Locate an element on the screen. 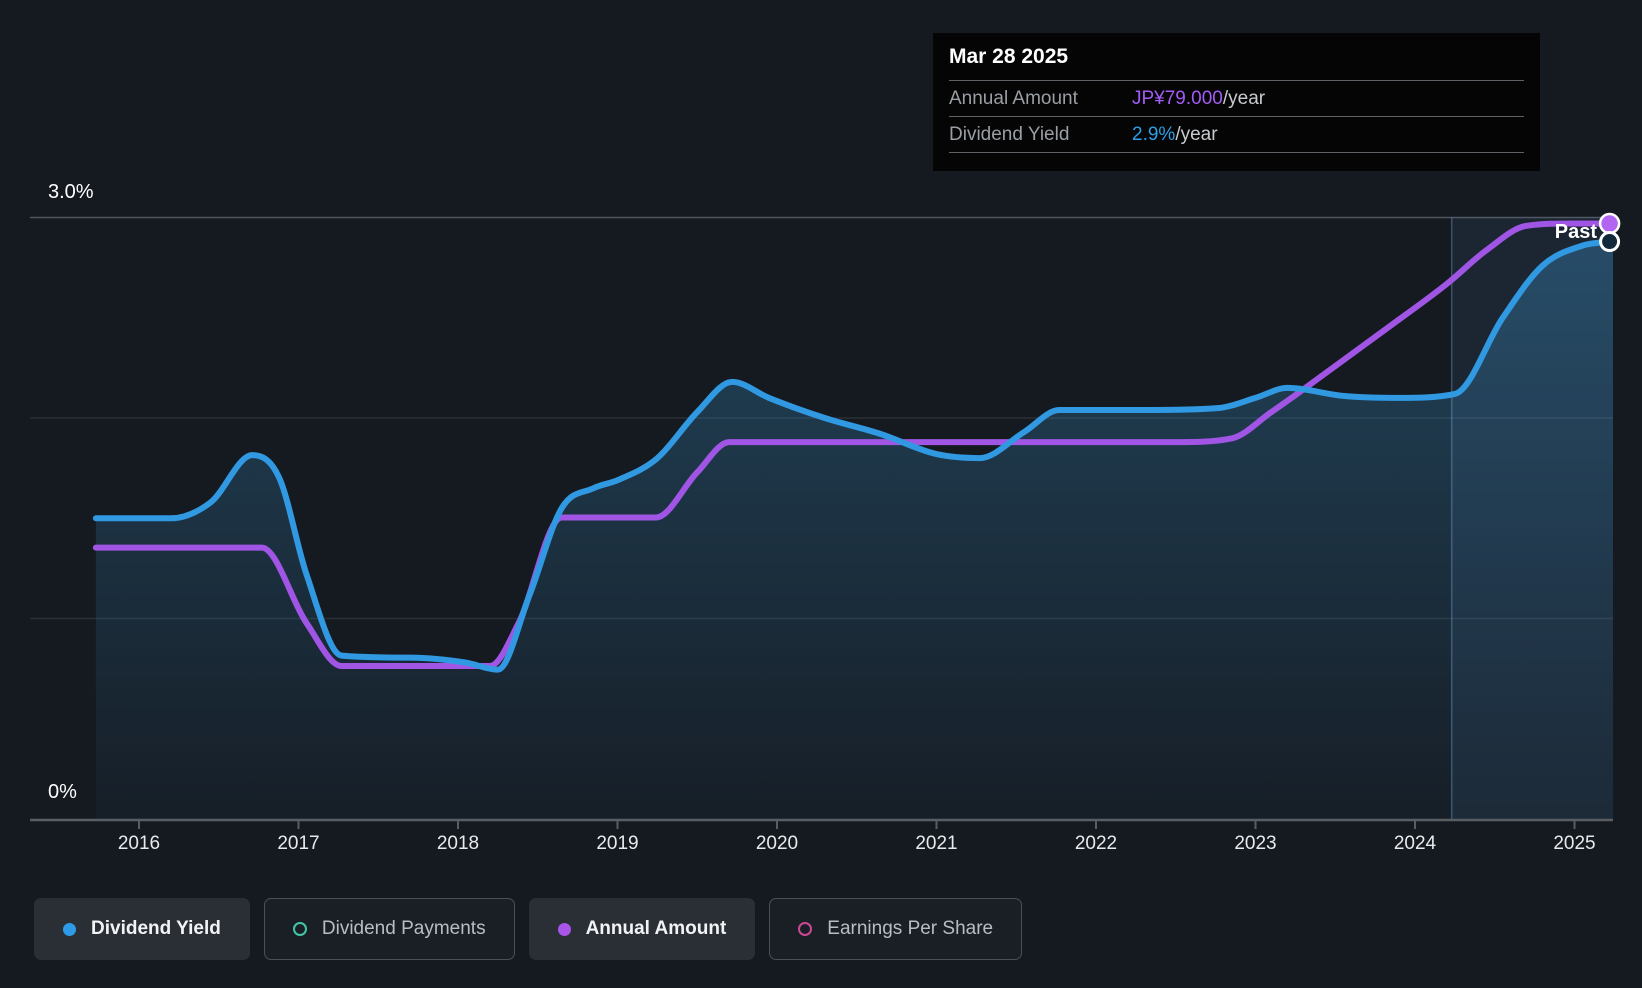 The image size is (1642, 988). tooltip-value: 2.9% is located at coordinates (1154, 134).